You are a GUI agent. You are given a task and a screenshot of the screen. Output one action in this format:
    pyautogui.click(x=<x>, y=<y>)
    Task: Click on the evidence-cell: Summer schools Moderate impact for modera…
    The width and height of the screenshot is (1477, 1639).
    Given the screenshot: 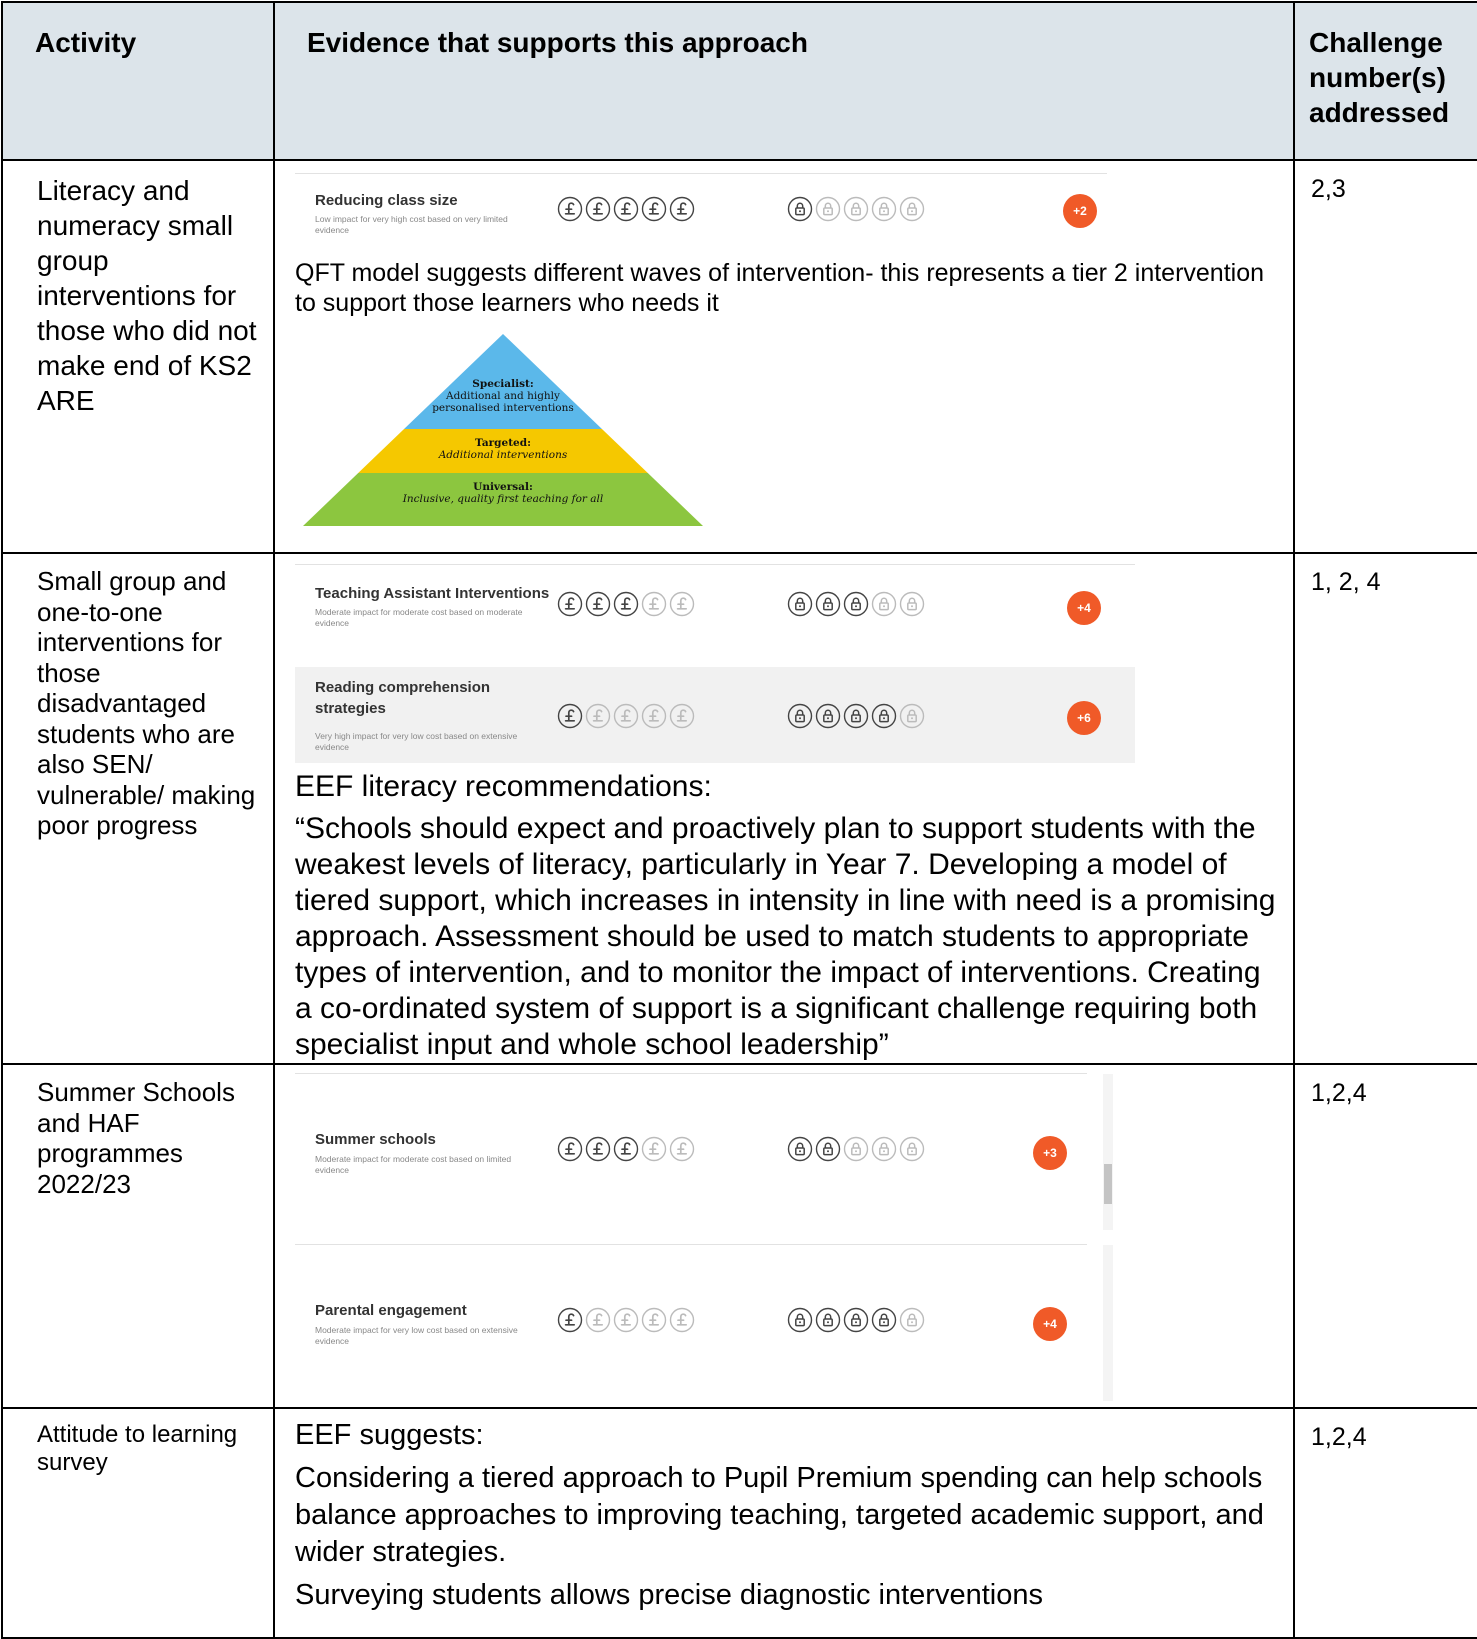 What is the action you would take?
    pyautogui.click(x=784, y=1236)
    